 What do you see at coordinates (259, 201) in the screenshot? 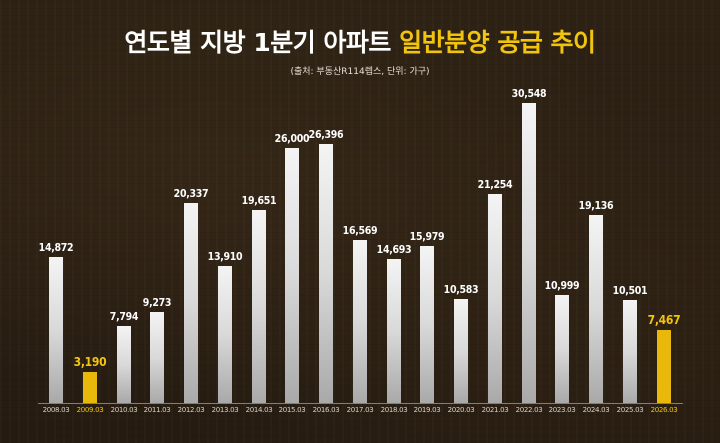
I see `value-label: 19,651` at bounding box center [259, 201].